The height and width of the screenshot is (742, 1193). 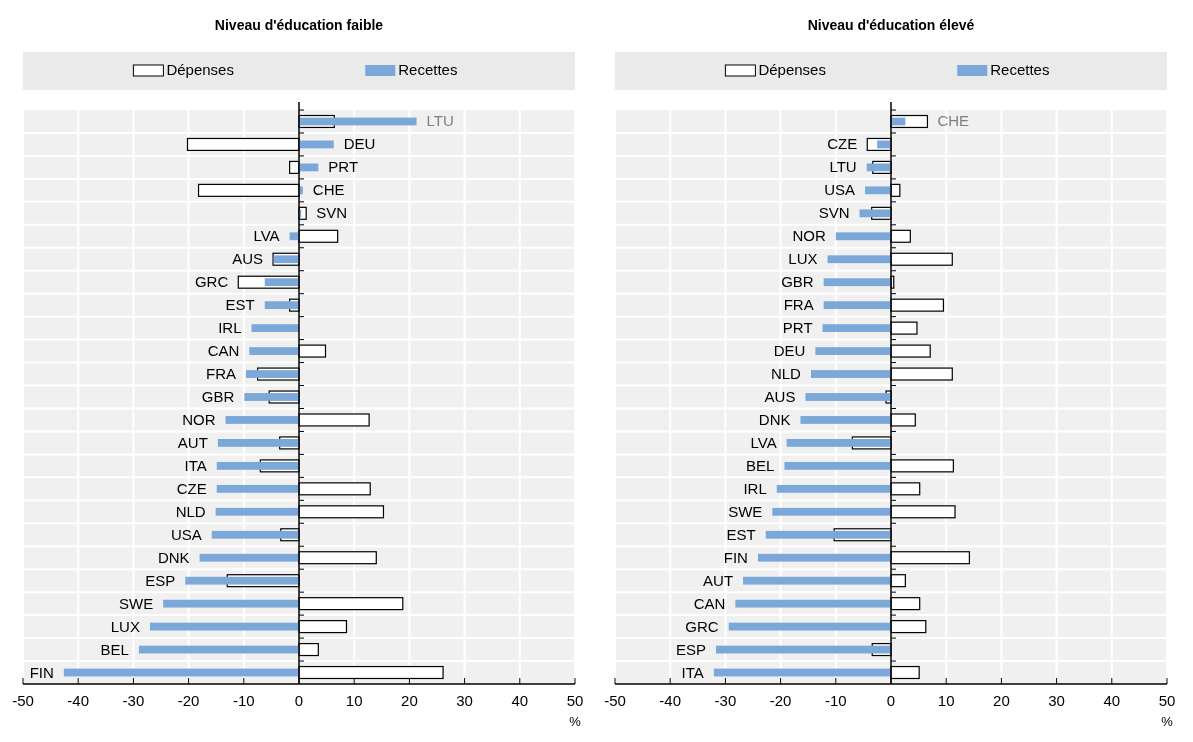 I want to click on chart-title: Niveau d'éducation faible, so click(x=299, y=25).